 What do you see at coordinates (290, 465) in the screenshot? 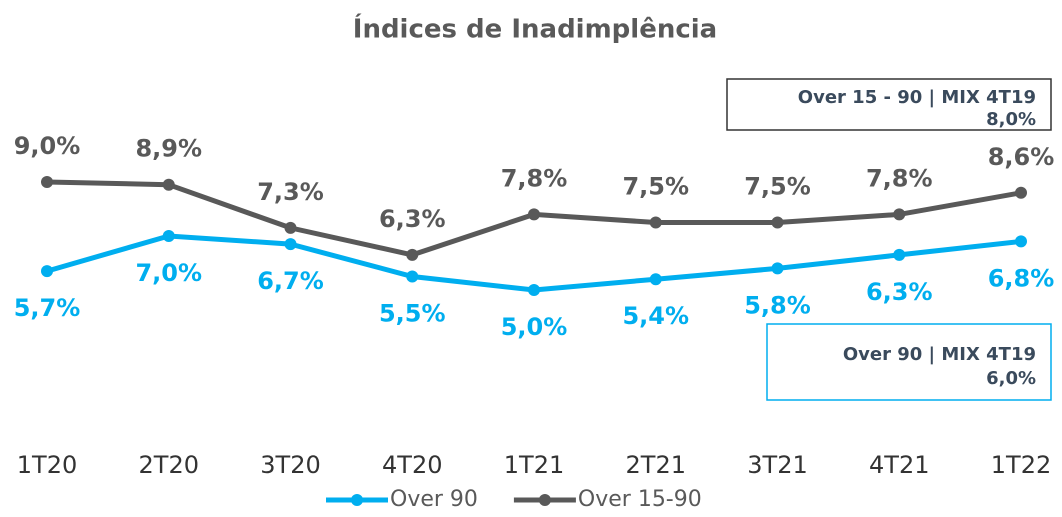
I see `x-tick-label: 3T20` at bounding box center [290, 465].